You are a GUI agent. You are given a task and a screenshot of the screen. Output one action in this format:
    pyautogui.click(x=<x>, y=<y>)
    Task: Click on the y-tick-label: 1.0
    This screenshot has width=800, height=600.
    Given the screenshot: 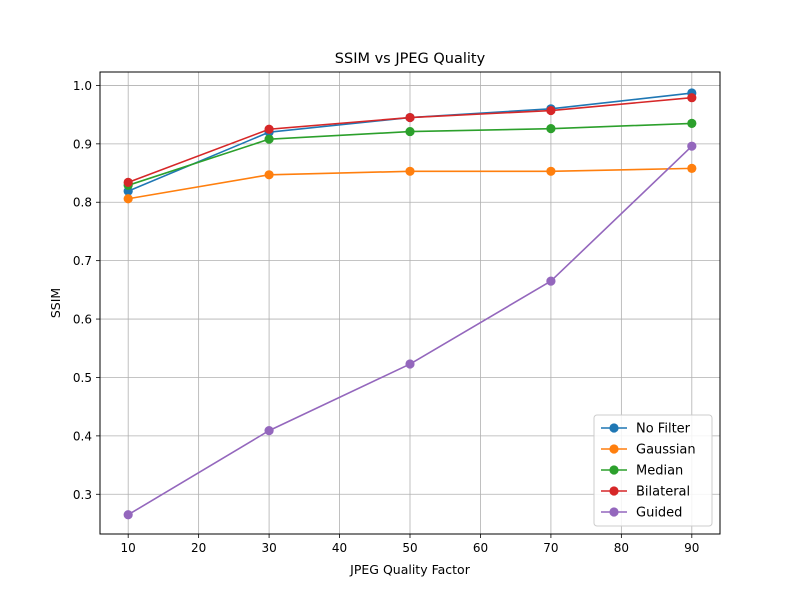 What is the action you would take?
    pyautogui.click(x=82, y=86)
    